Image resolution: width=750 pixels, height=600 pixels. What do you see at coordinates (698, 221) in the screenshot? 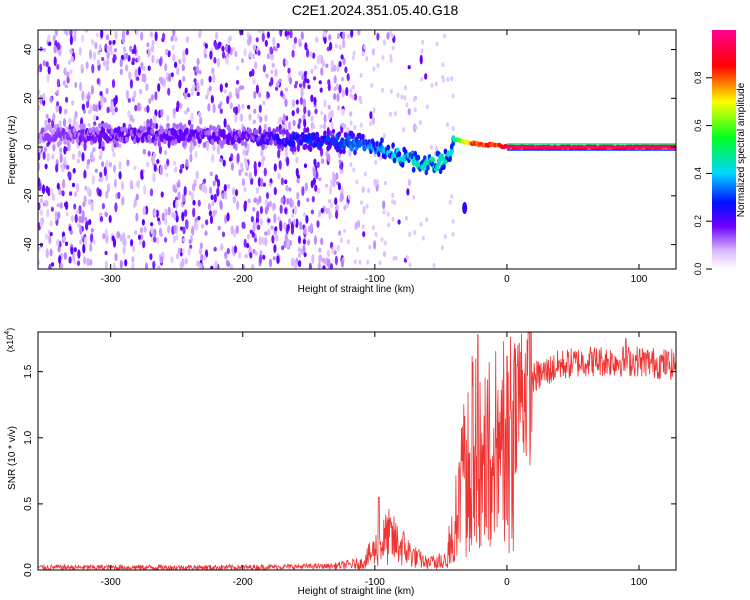
I see `colorbar-tick-label: 0.2` at bounding box center [698, 221].